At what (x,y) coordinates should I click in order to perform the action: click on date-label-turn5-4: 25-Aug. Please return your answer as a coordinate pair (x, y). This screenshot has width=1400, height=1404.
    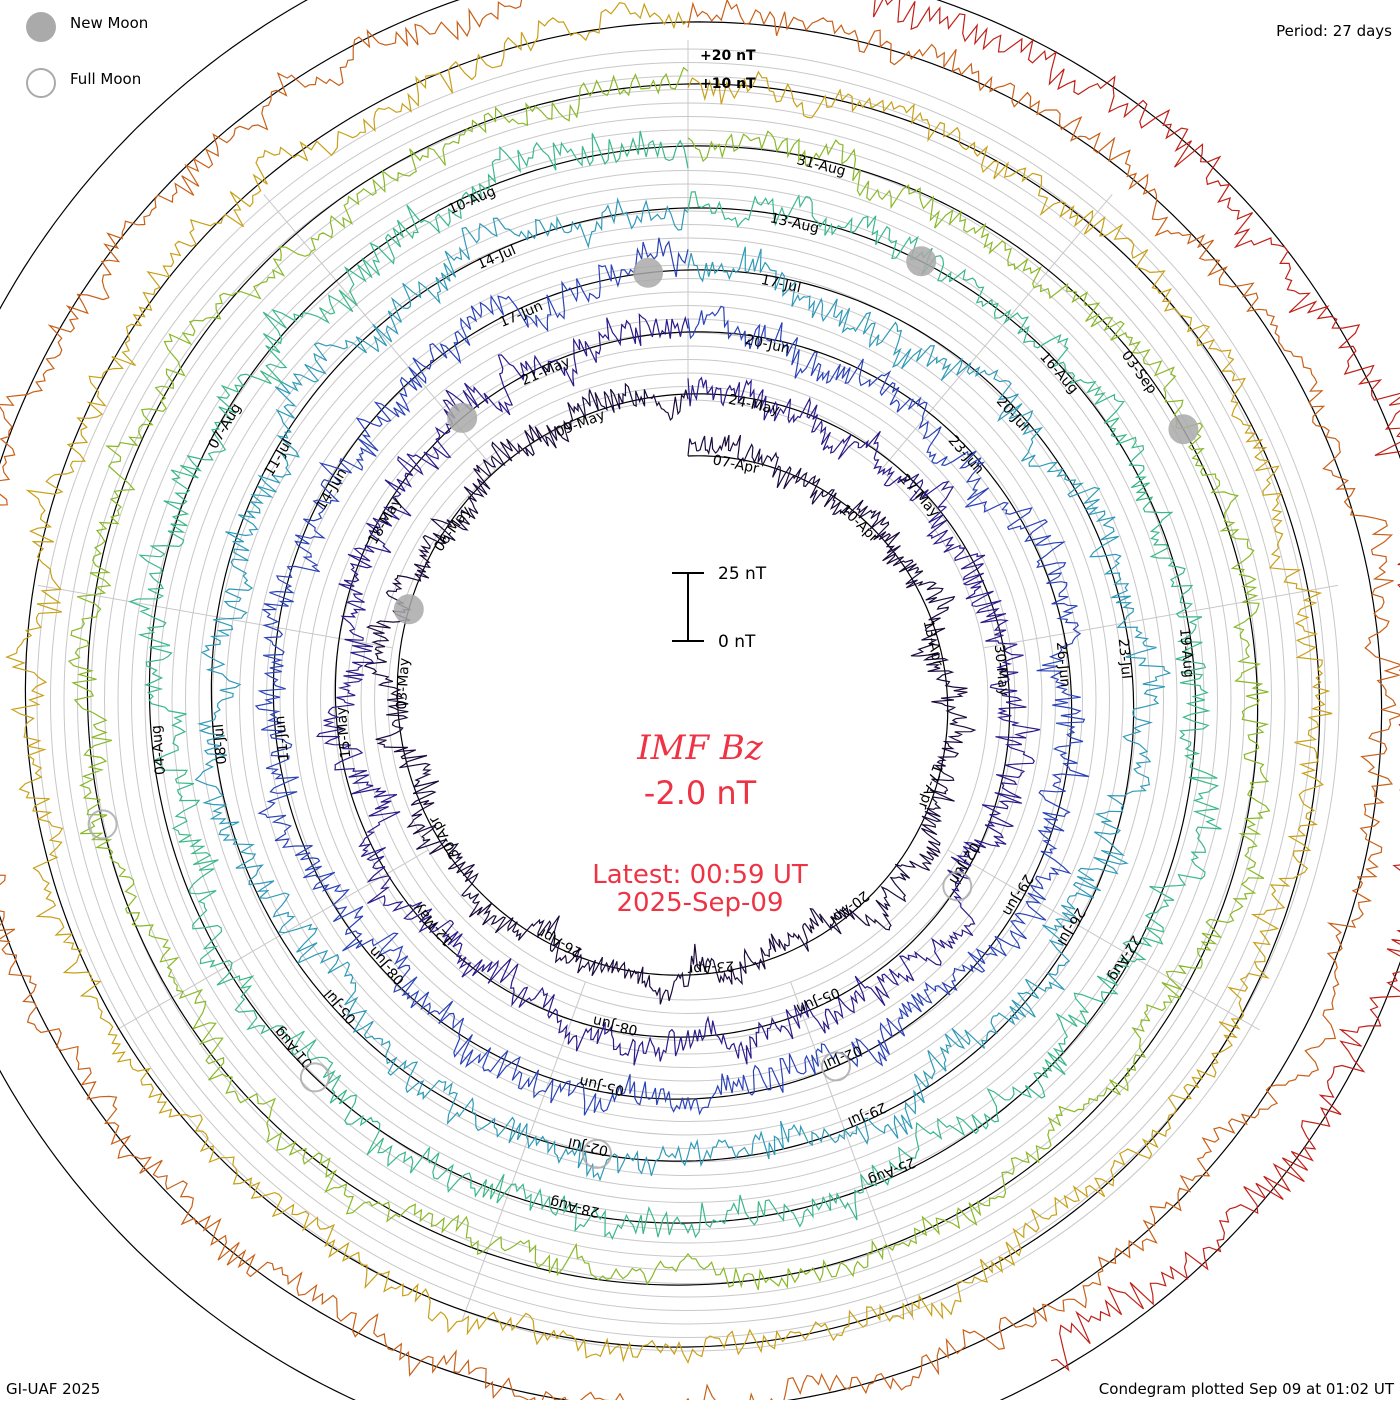
    Looking at the image, I should click on (892, 1171).